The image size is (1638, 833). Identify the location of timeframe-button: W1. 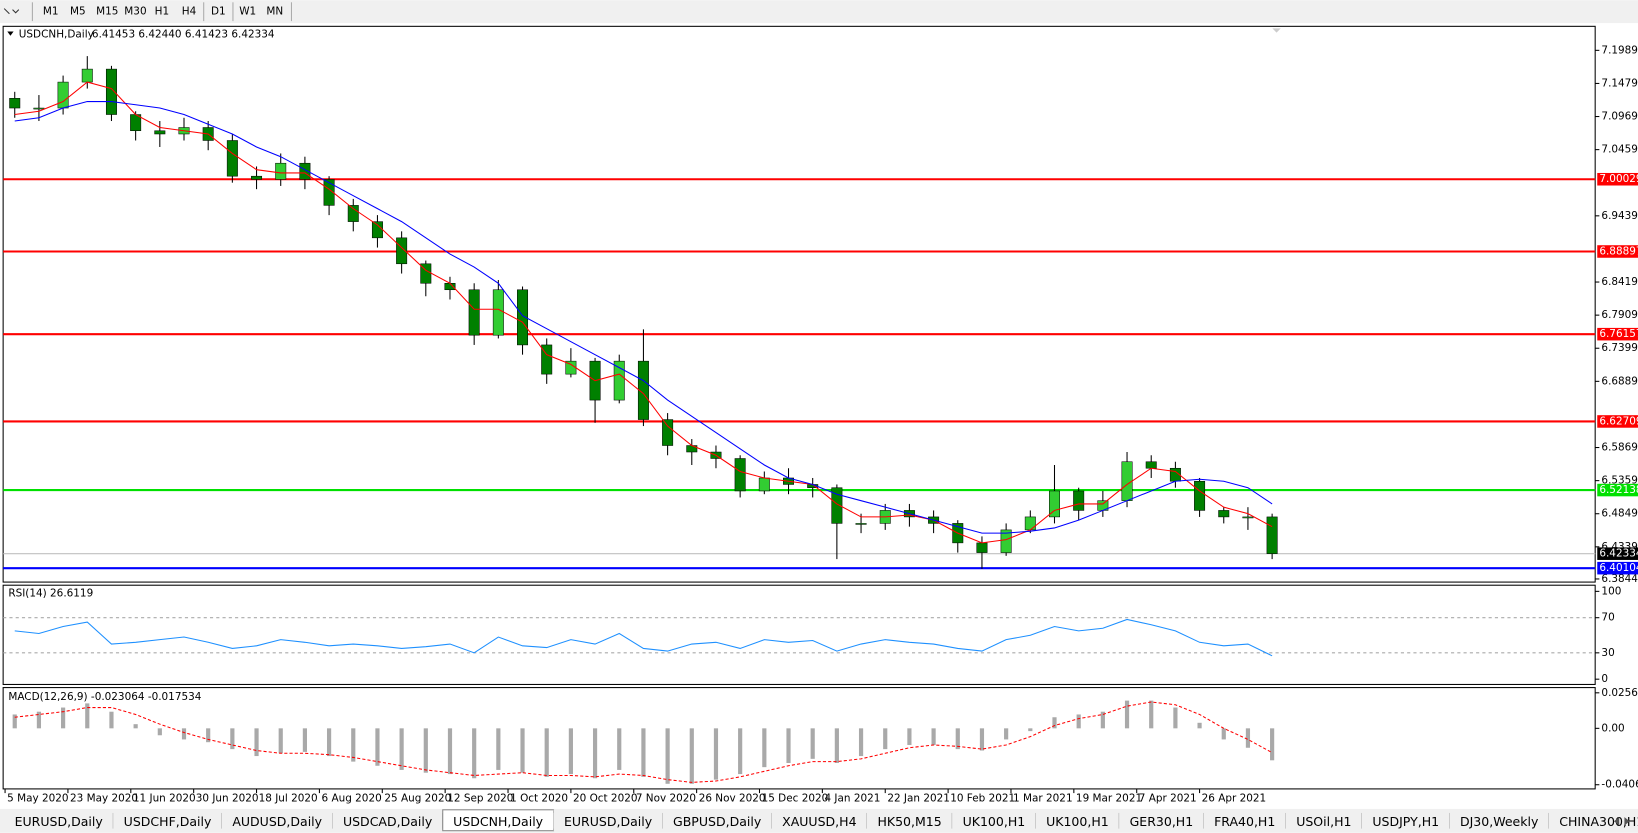
(247, 12).